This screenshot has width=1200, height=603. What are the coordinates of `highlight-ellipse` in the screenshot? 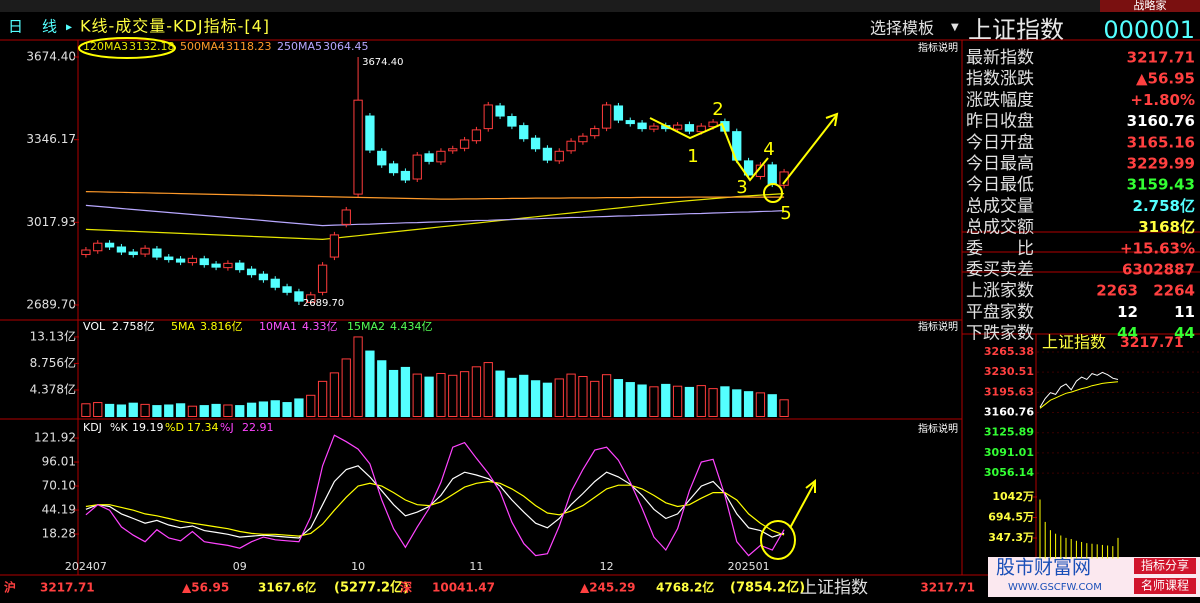 It's located at (778, 540).